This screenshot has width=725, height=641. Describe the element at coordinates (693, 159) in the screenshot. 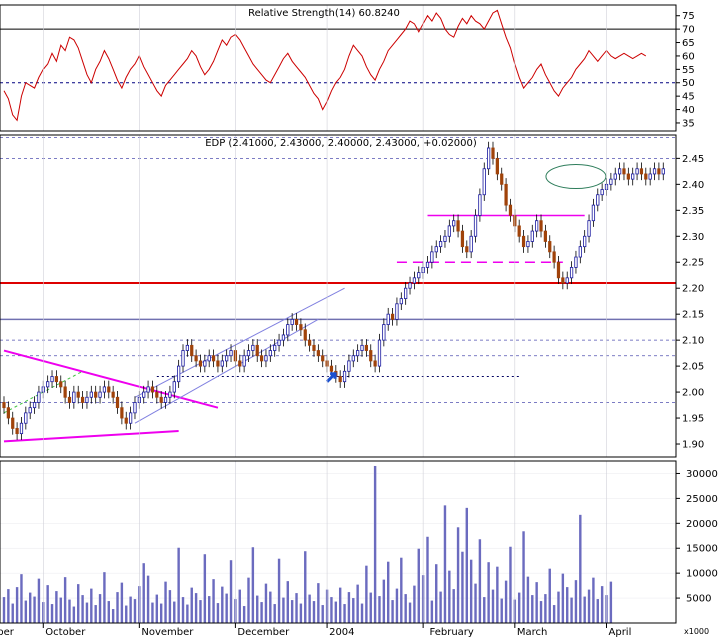

I see `price-tick-label: 2.45` at that location.